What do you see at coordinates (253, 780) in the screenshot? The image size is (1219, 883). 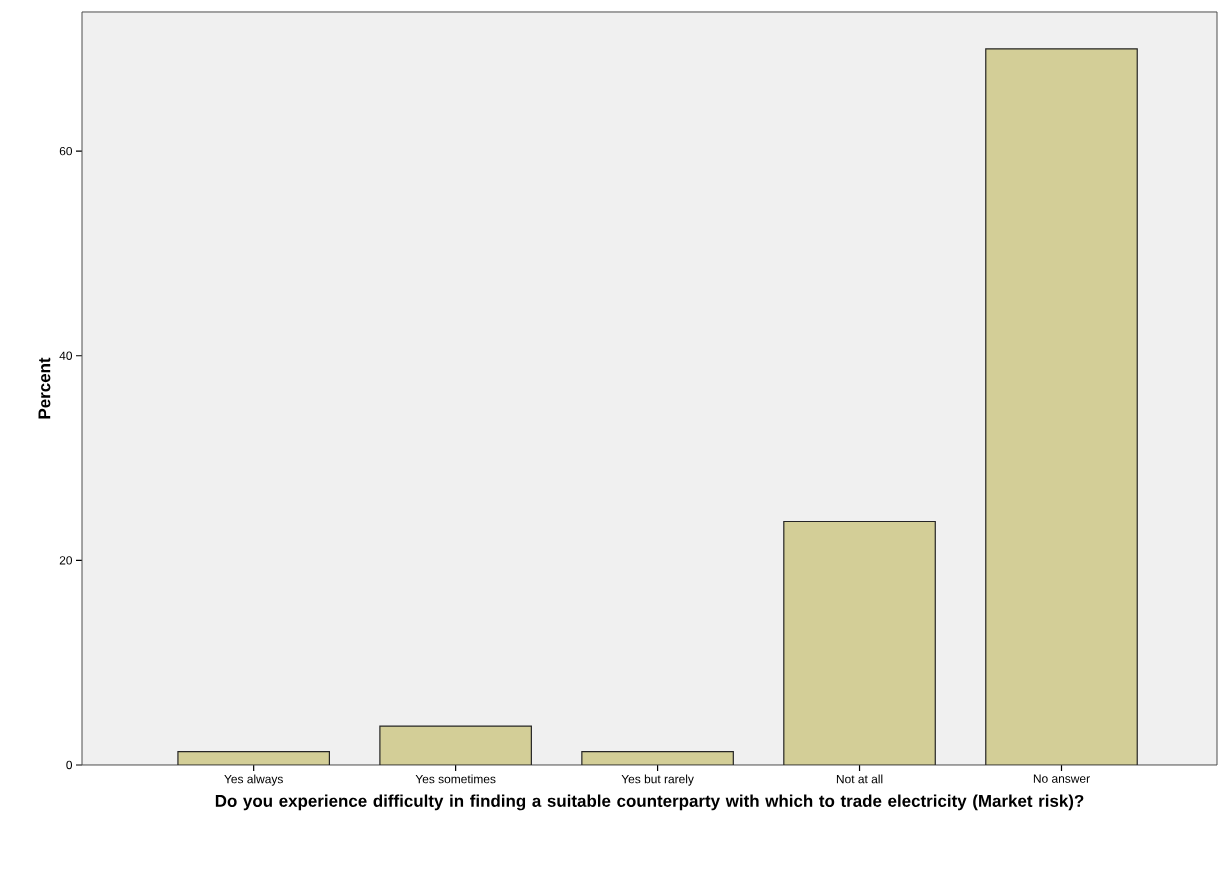 I see `x-tick-label: Yes always` at bounding box center [253, 780].